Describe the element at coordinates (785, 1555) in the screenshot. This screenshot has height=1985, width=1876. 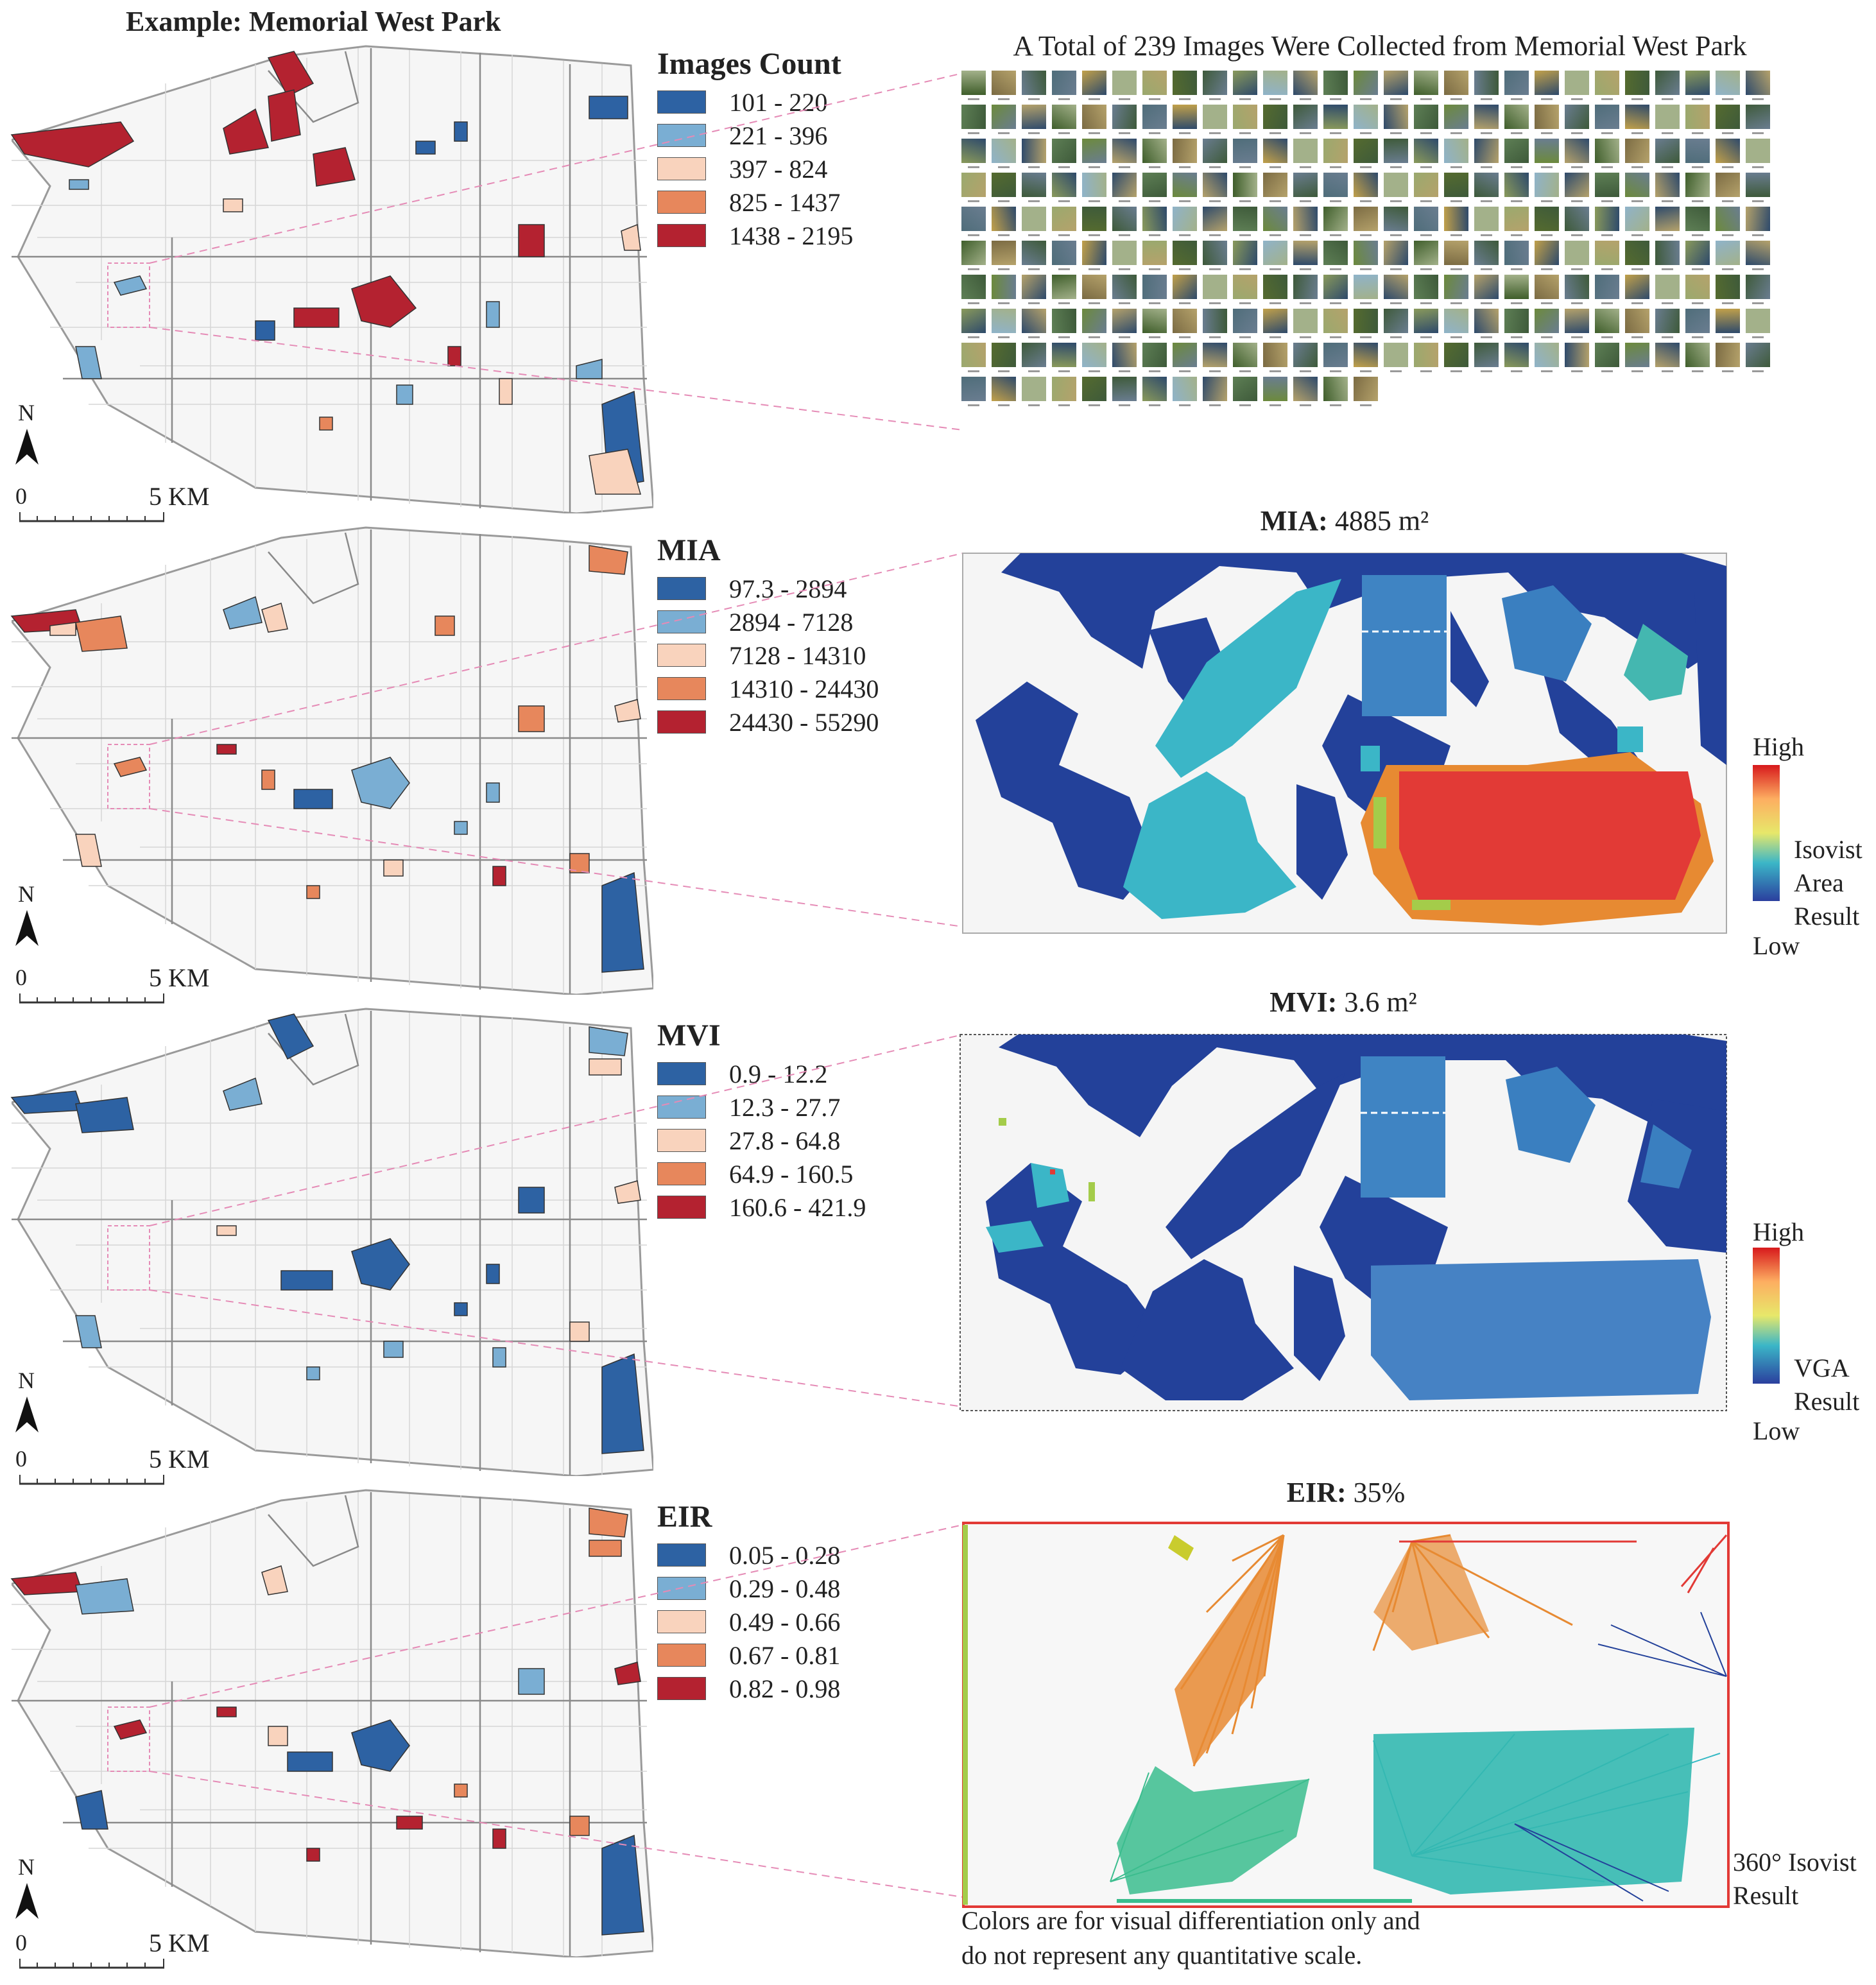
I see `legend-label: 0.05 - 0.28` at that location.